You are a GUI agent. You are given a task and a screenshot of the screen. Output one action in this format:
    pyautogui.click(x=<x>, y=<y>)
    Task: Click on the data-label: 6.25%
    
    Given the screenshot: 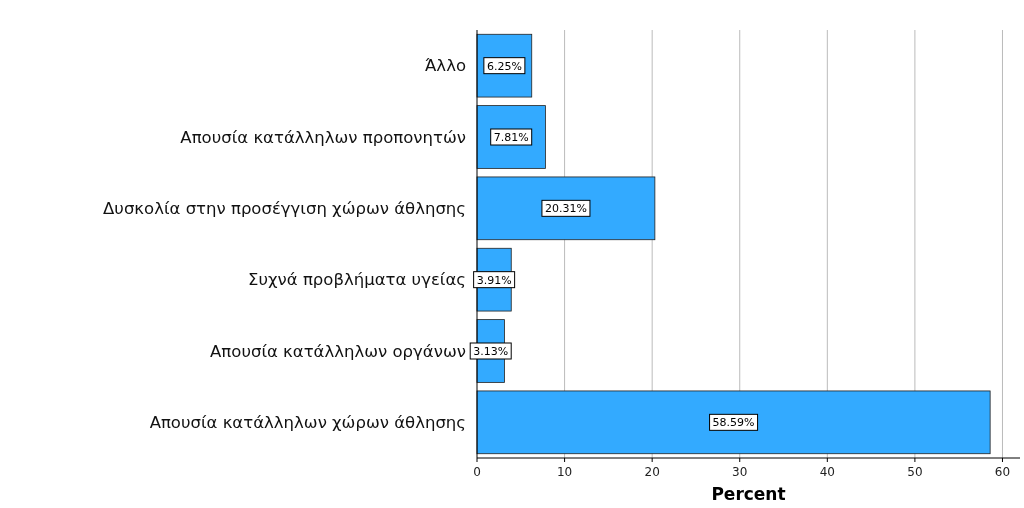 What is the action you would take?
    pyautogui.click(x=504, y=66)
    